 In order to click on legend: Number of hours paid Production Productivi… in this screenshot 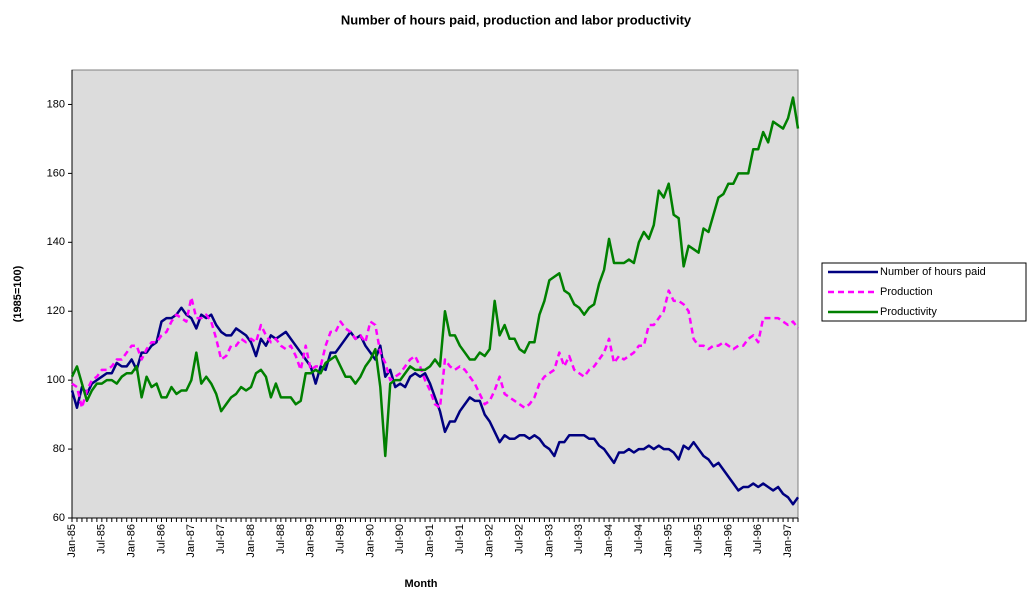, I will do `click(924, 292)`.